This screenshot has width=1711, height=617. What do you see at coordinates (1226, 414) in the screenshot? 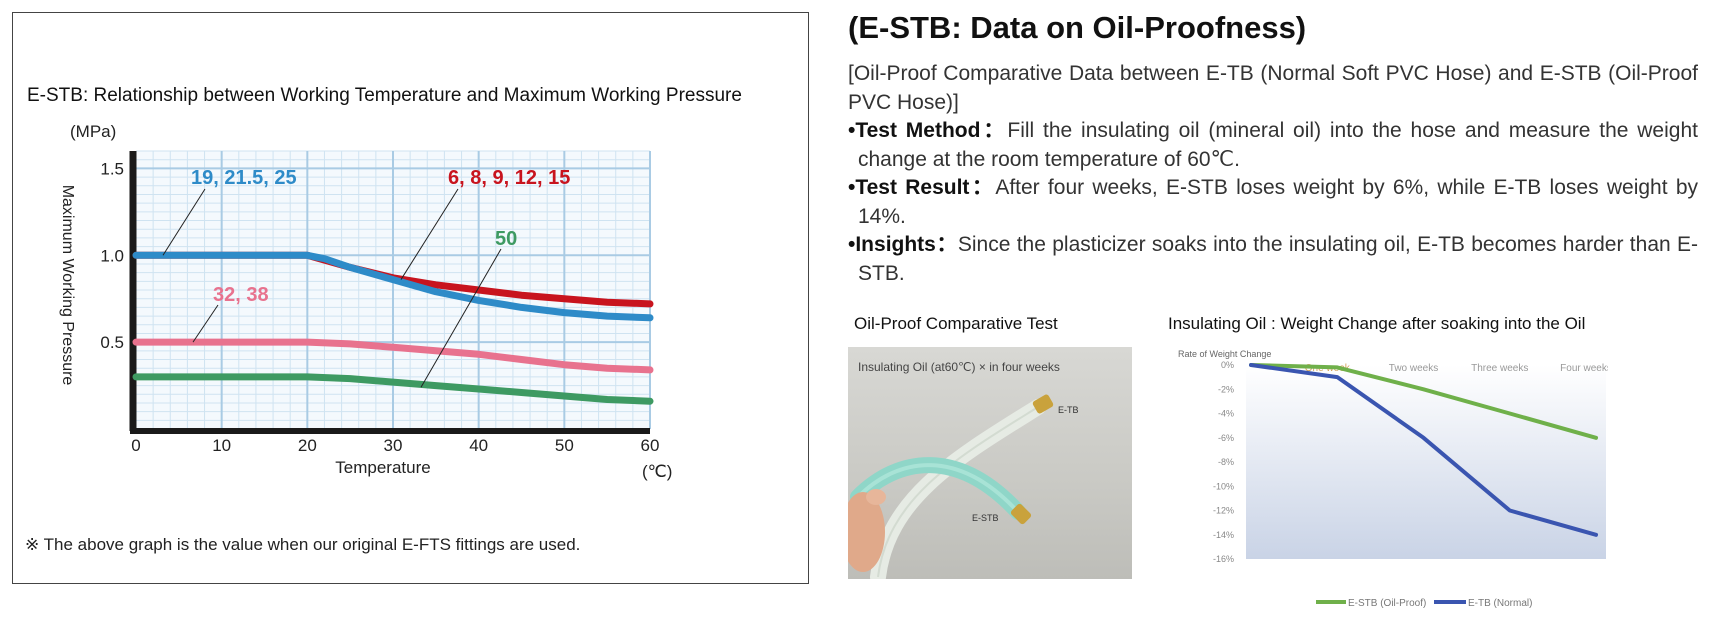
I see `y-tick-label: -4%` at bounding box center [1226, 414].